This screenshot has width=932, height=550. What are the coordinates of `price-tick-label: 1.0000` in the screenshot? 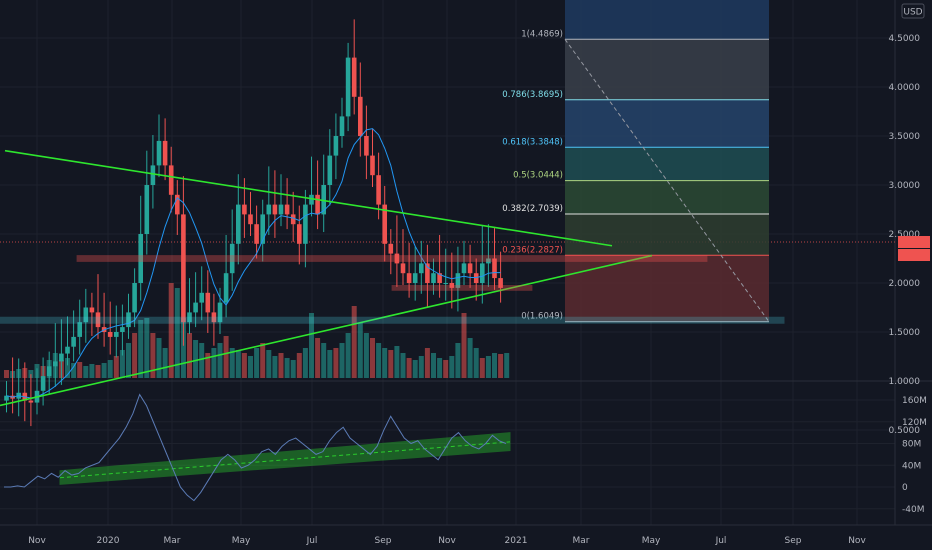 It's located at (905, 382).